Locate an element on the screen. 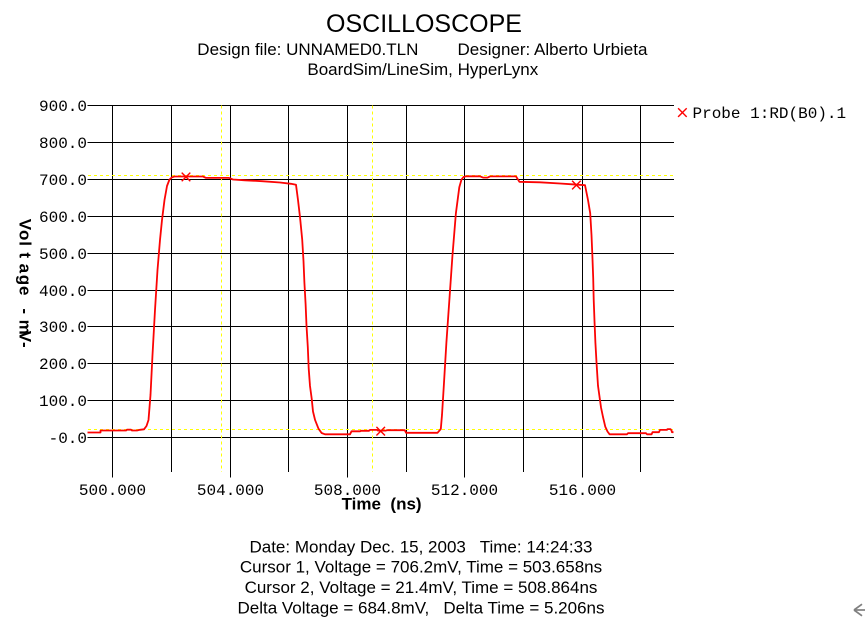  svg-text: 400.0 is located at coordinates (63, 292).